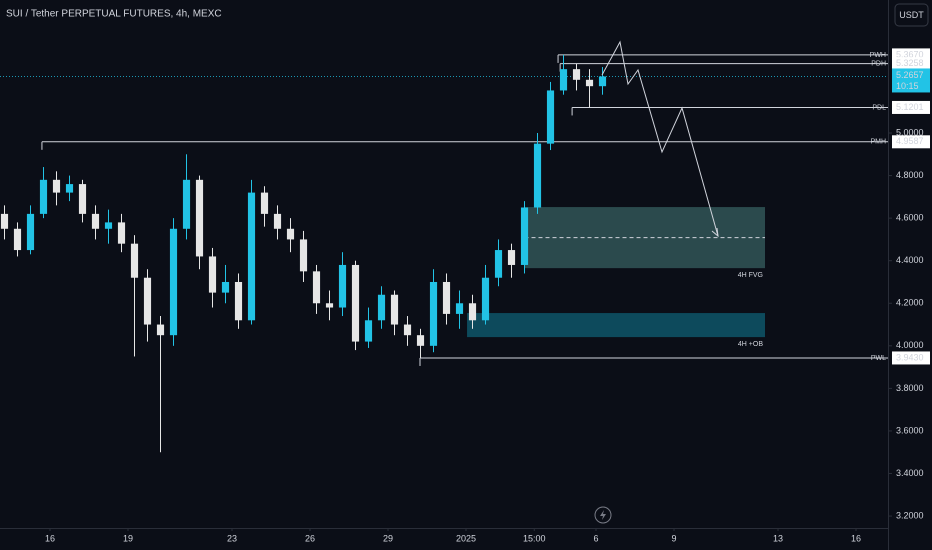 The image size is (932, 550). I want to click on y-tick-label: 5.0000, so click(910, 132).